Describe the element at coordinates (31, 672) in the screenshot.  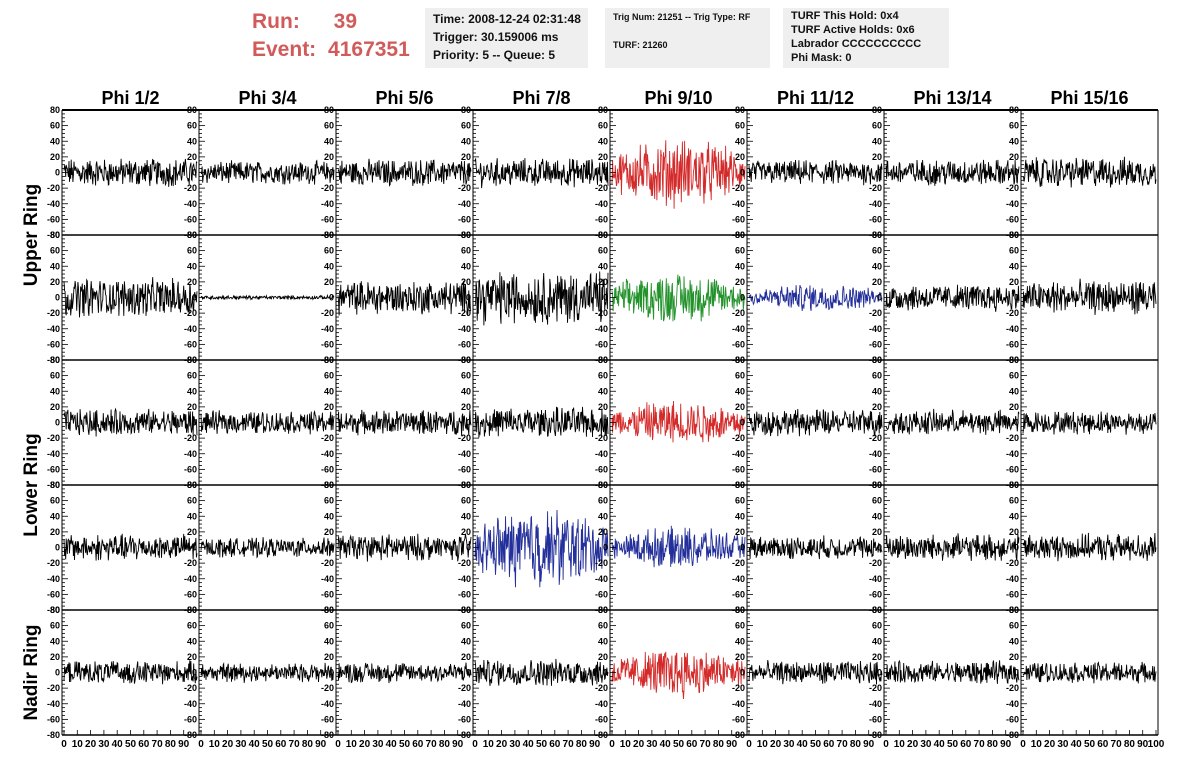
I see `ring-label: Nadir Ring` at that location.